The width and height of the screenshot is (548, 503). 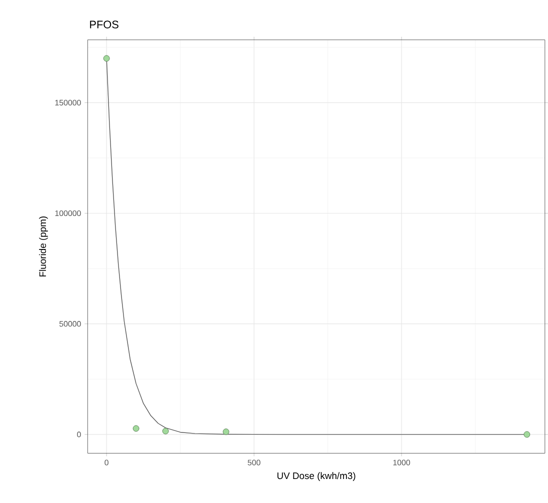 I want to click on chart-title: PFOS, so click(x=104, y=24).